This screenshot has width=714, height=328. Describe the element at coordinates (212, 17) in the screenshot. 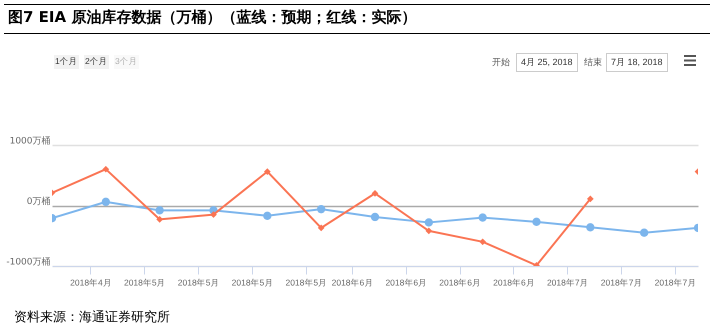

I see `chart-title: 图7 EIA 原油库存数据（万桶）（蓝线：预期；红线：实际）` at that location.